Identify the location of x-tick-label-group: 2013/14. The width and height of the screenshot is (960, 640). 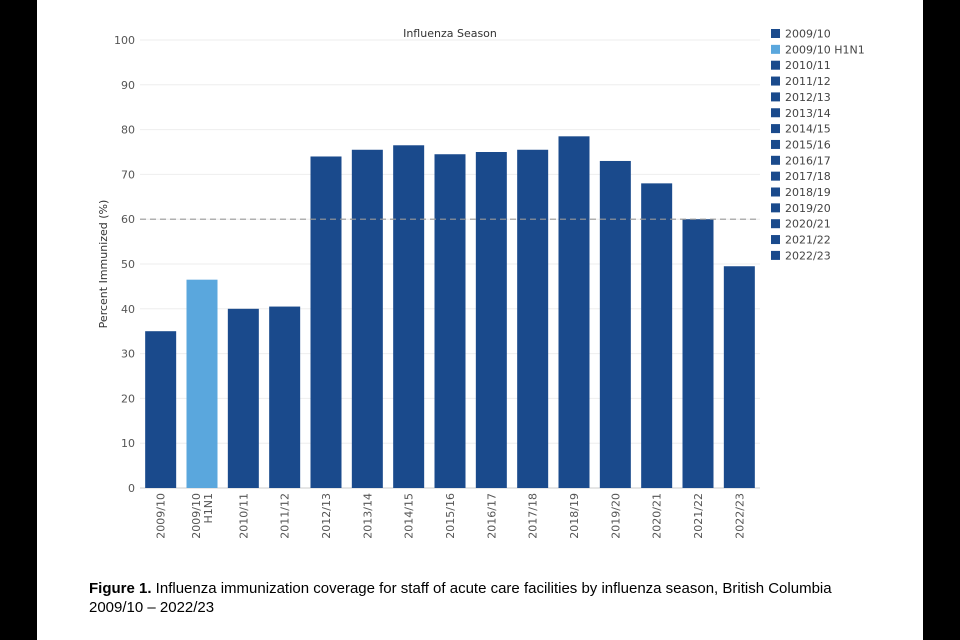
(367, 516).